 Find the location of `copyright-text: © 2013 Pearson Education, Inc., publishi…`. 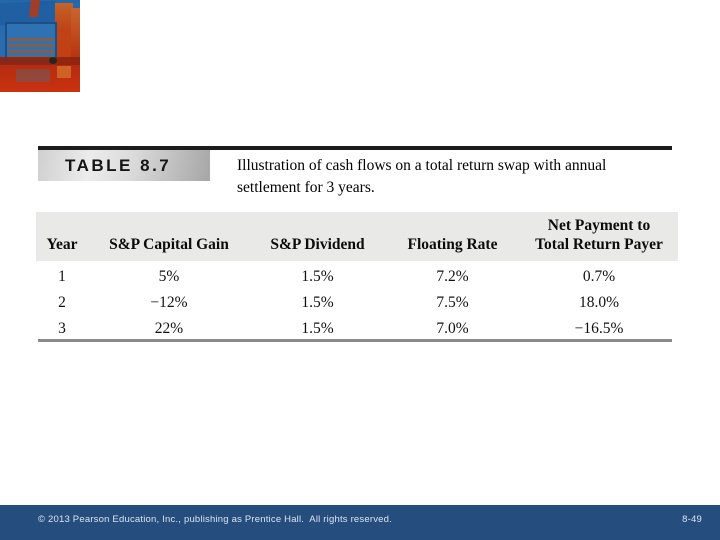

copyright-text: © 2013 Pearson Education, Inc., publishi… is located at coordinates (215, 519).